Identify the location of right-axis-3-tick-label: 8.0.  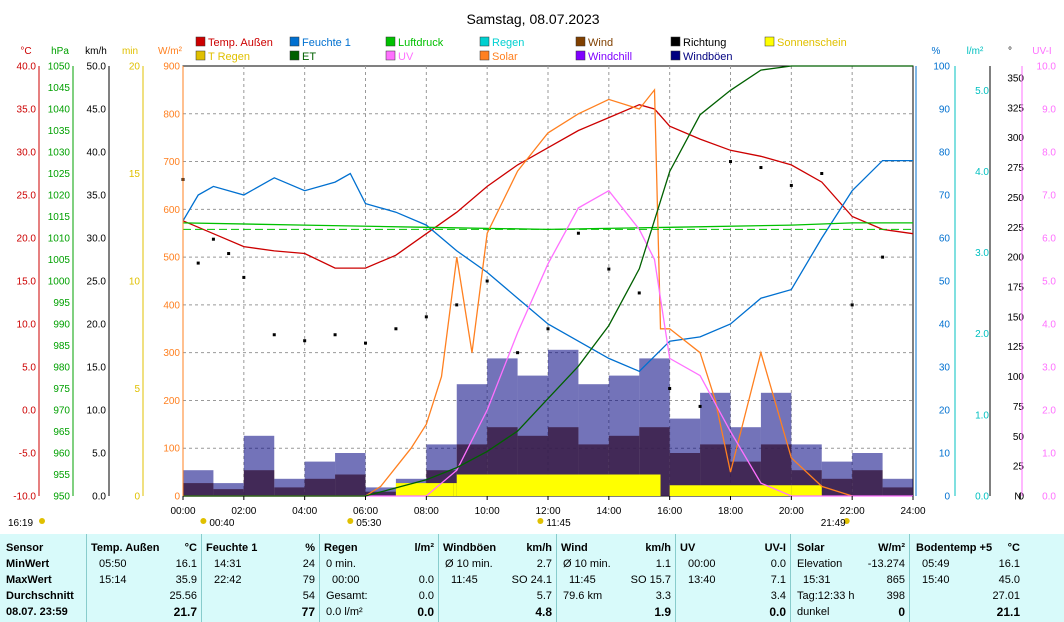
(1049, 153).